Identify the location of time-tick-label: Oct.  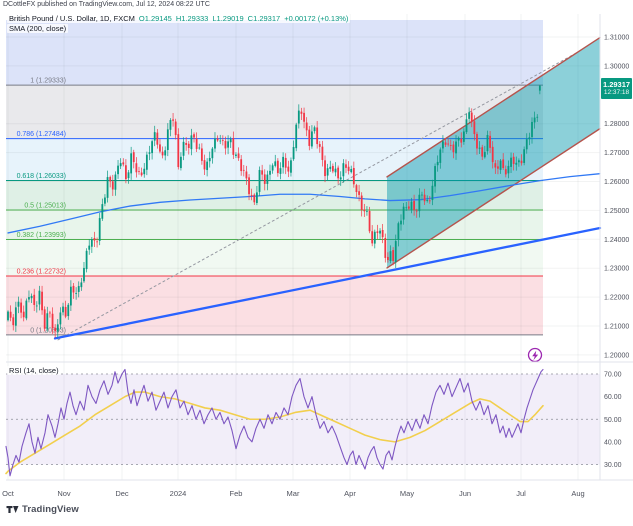
(8, 493).